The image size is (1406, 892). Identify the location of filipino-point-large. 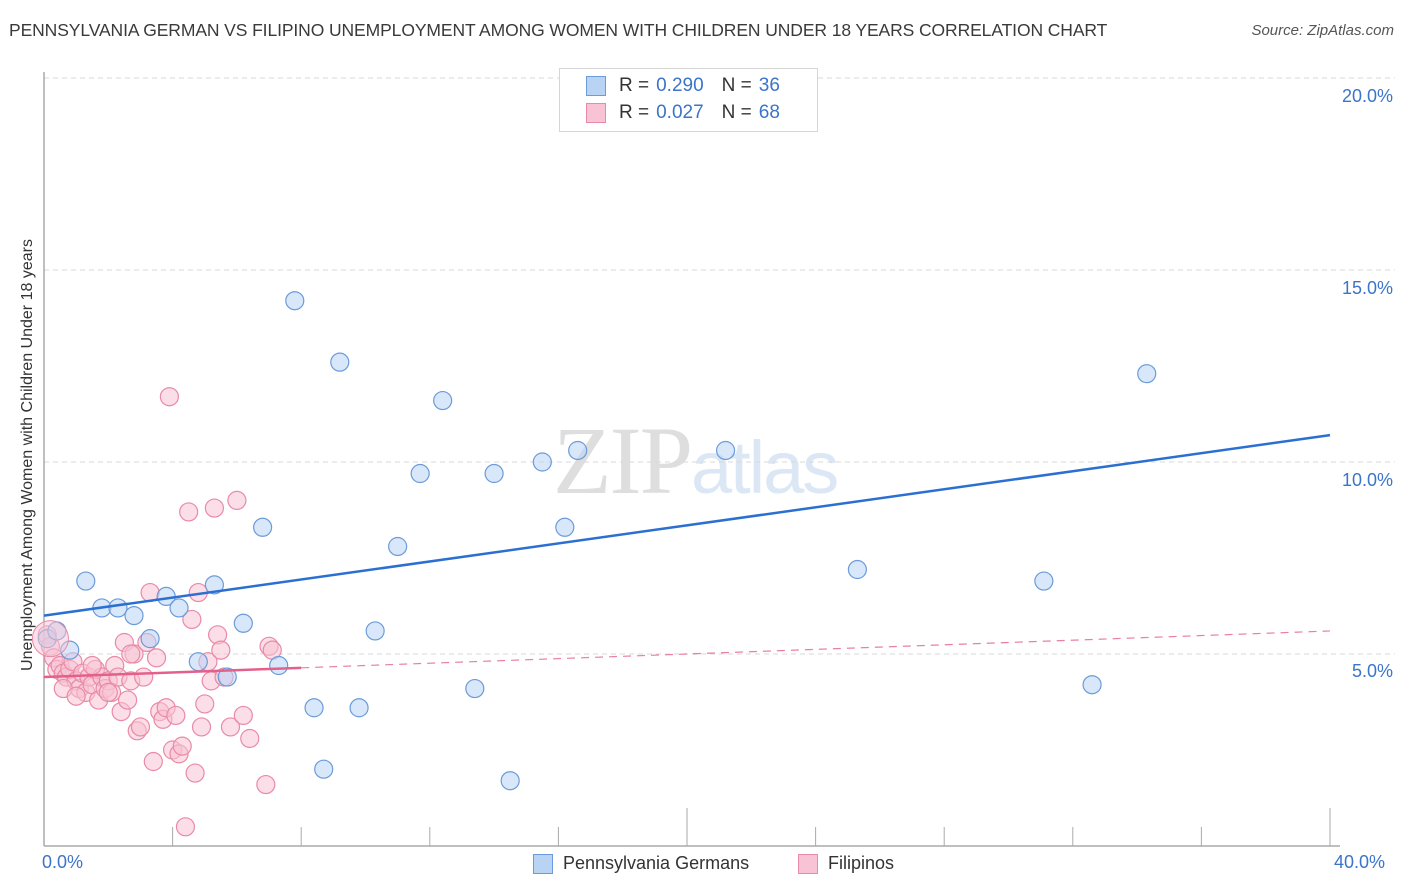
(50, 639).